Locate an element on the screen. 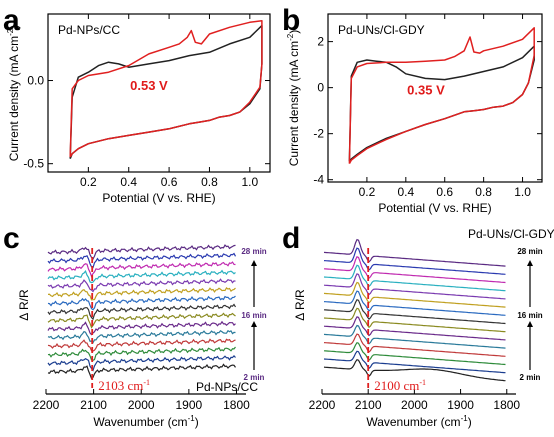 The width and height of the screenshot is (554, 437). peak-label: 2100 cm-1 is located at coordinates (400, 385).